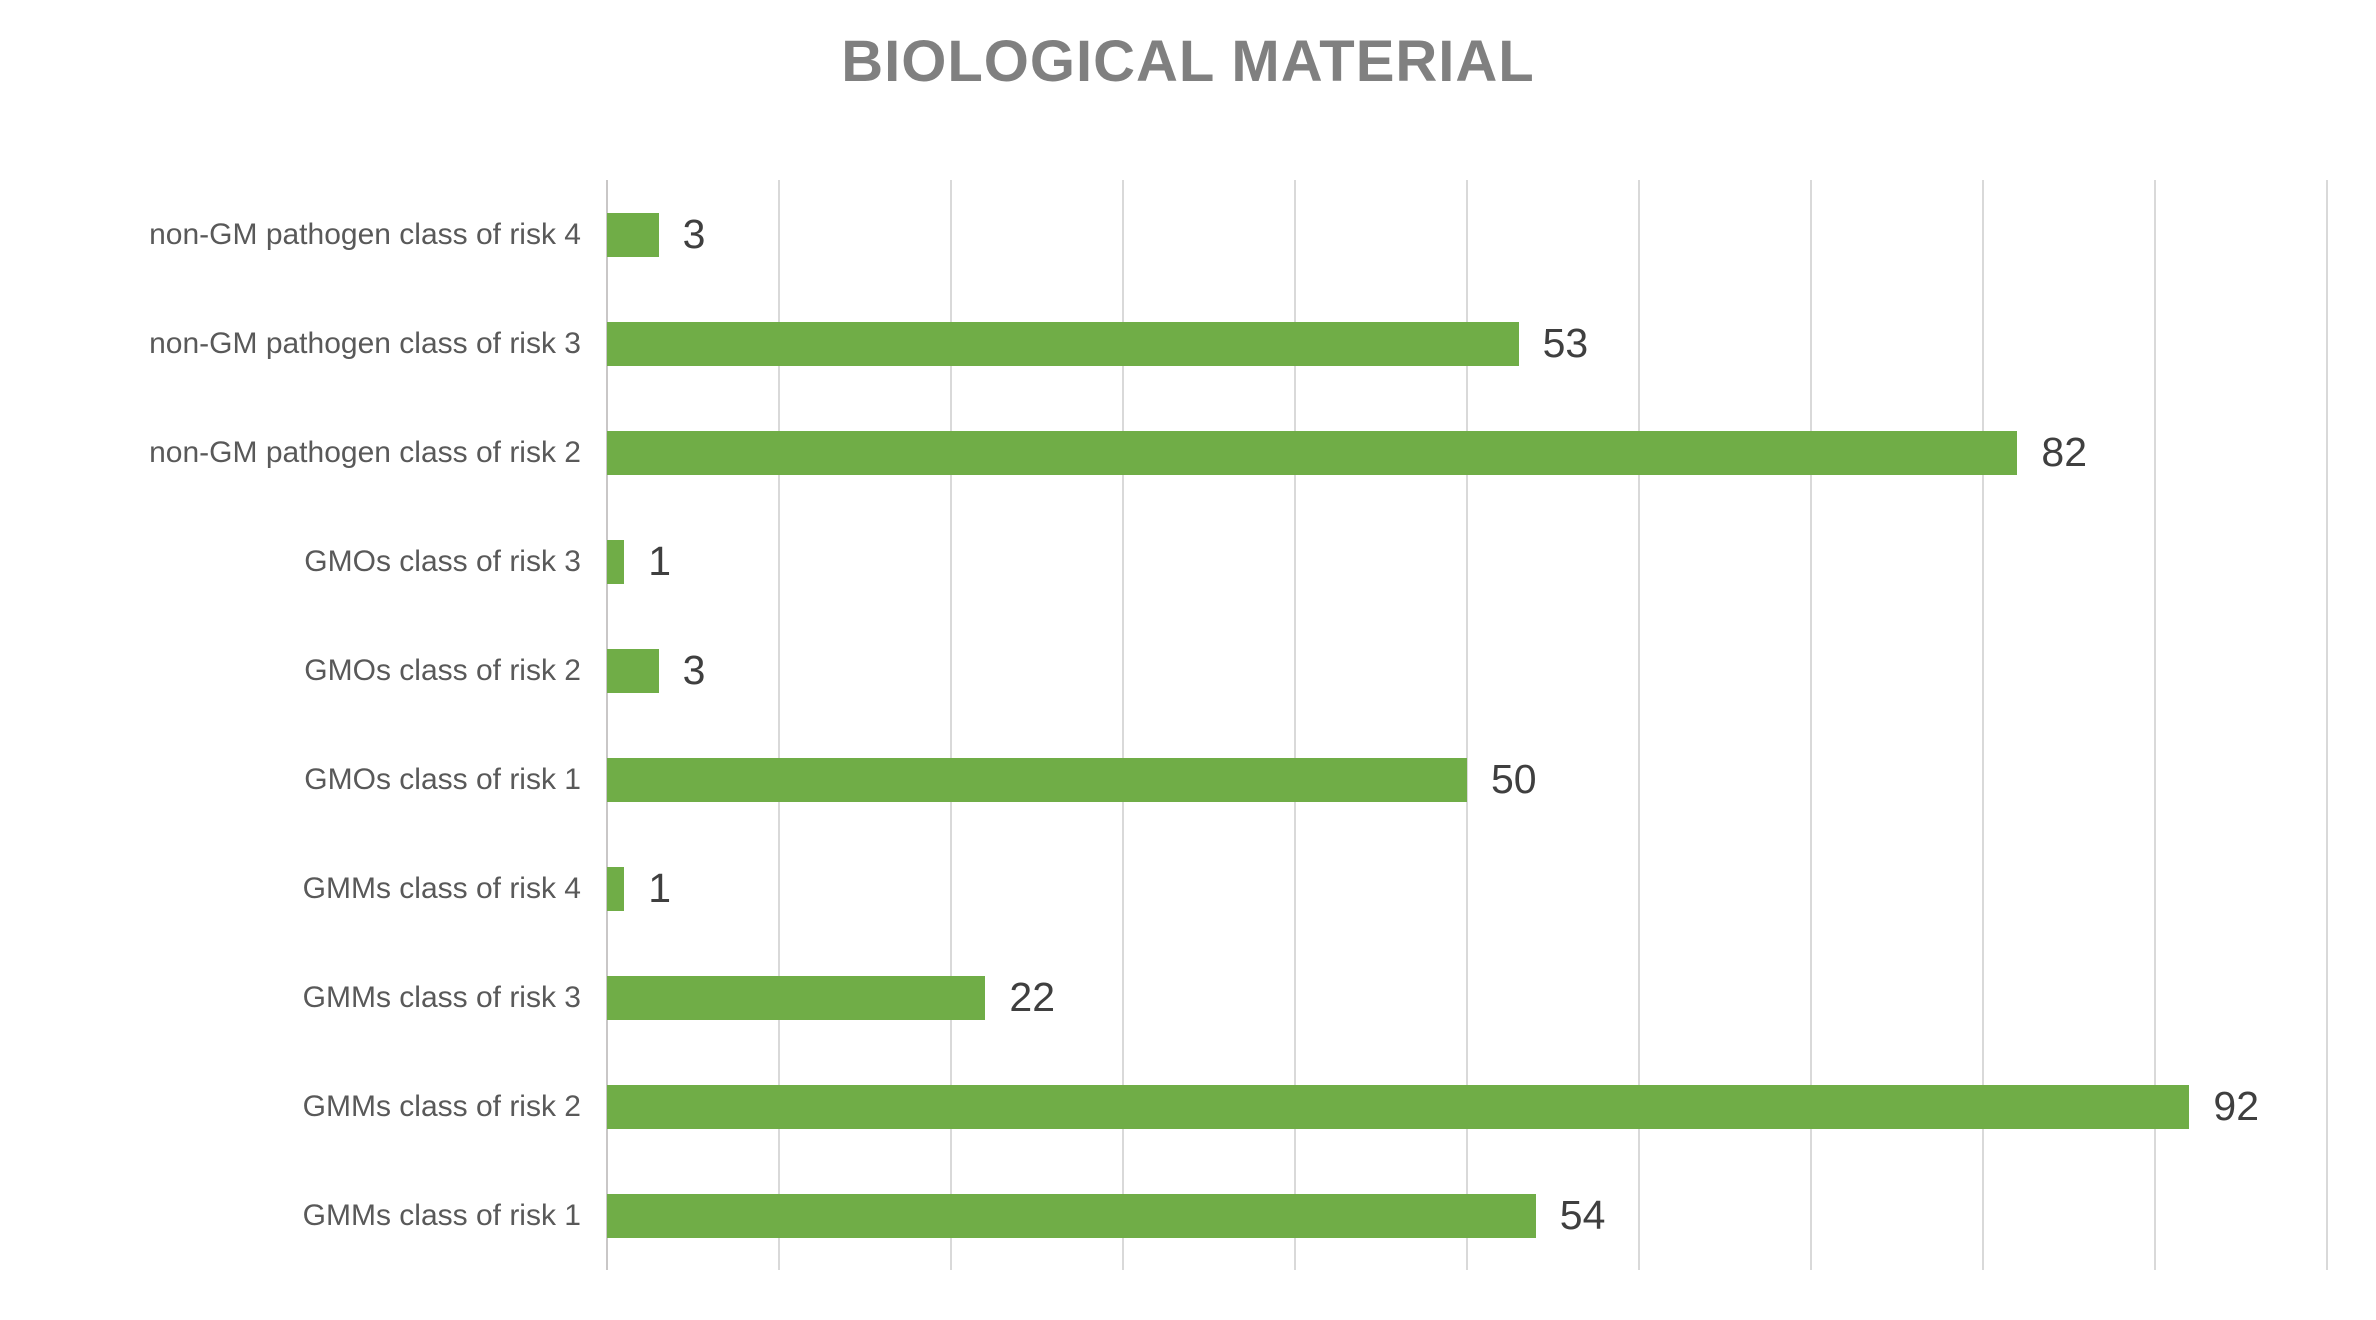  What do you see at coordinates (442, 670) in the screenshot?
I see `category-label: GMOs class of risk 2` at bounding box center [442, 670].